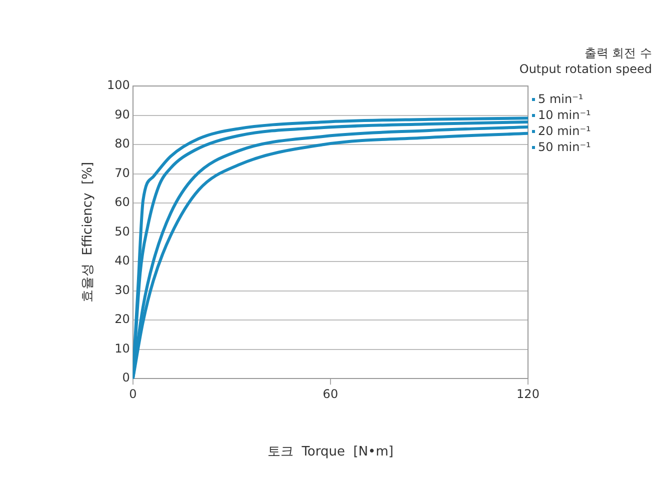 Image resolution: width=659 pixels, height=483 pixels. I want to click on y-tick-label: 50, so click(122, 231).